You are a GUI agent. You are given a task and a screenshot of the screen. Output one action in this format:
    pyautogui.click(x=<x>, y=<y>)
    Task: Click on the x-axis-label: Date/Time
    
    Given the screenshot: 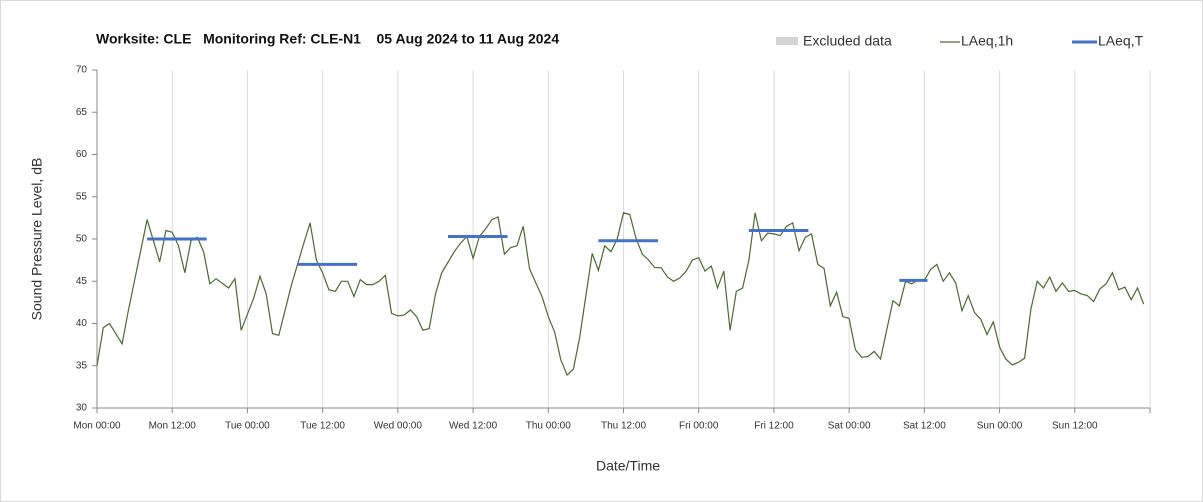 What is the action you would take?
    pyautogui.click(x=628, y=466)
    